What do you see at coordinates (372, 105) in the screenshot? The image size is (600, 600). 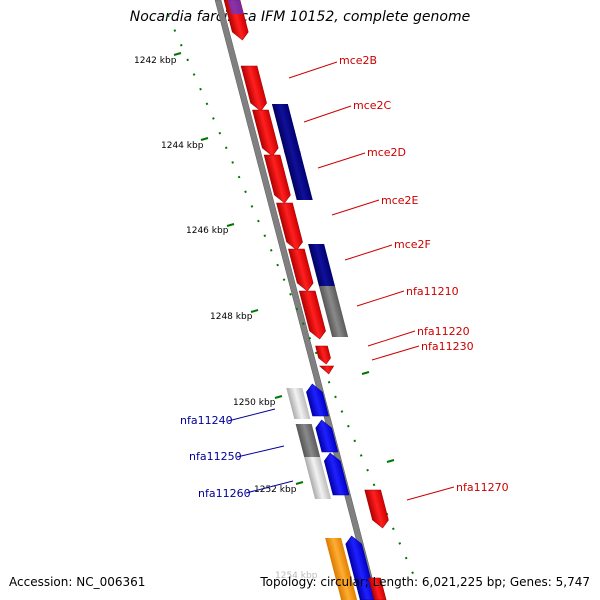 I see `gene-label: mce2C` at bounding box center [372, 105].